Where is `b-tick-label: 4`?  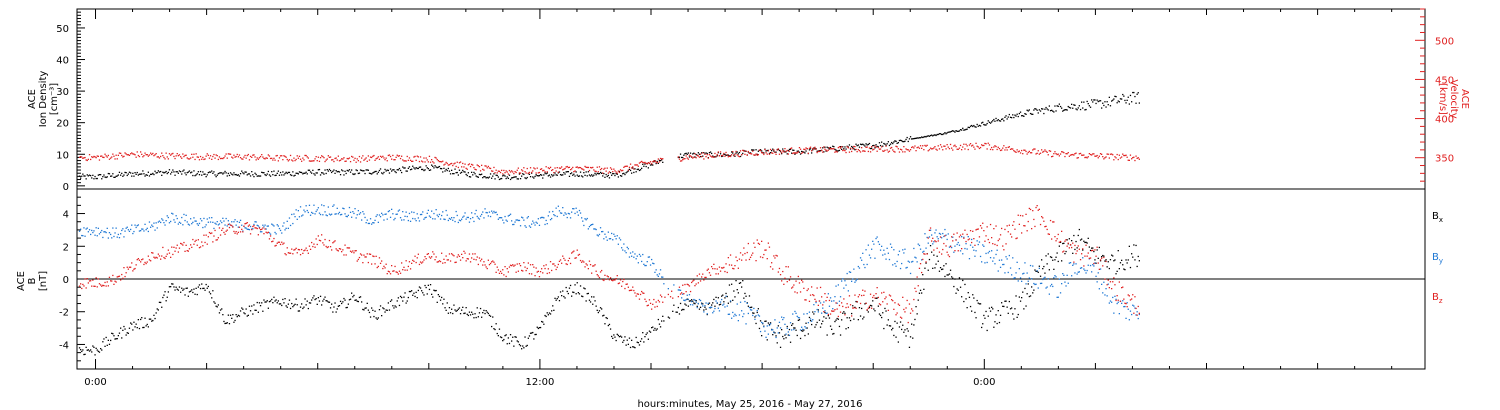 b-tick-label: 4 is located at coordinates (66, 215).